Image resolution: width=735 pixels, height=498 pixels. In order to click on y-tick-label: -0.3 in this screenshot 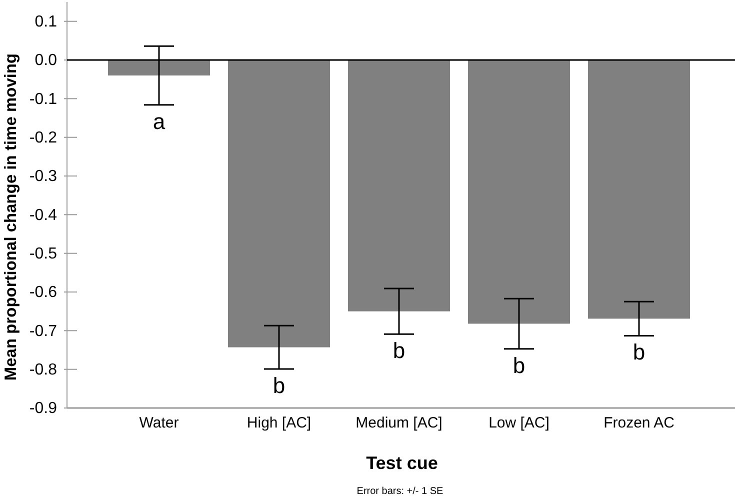, I will do `click(43, 177)`.